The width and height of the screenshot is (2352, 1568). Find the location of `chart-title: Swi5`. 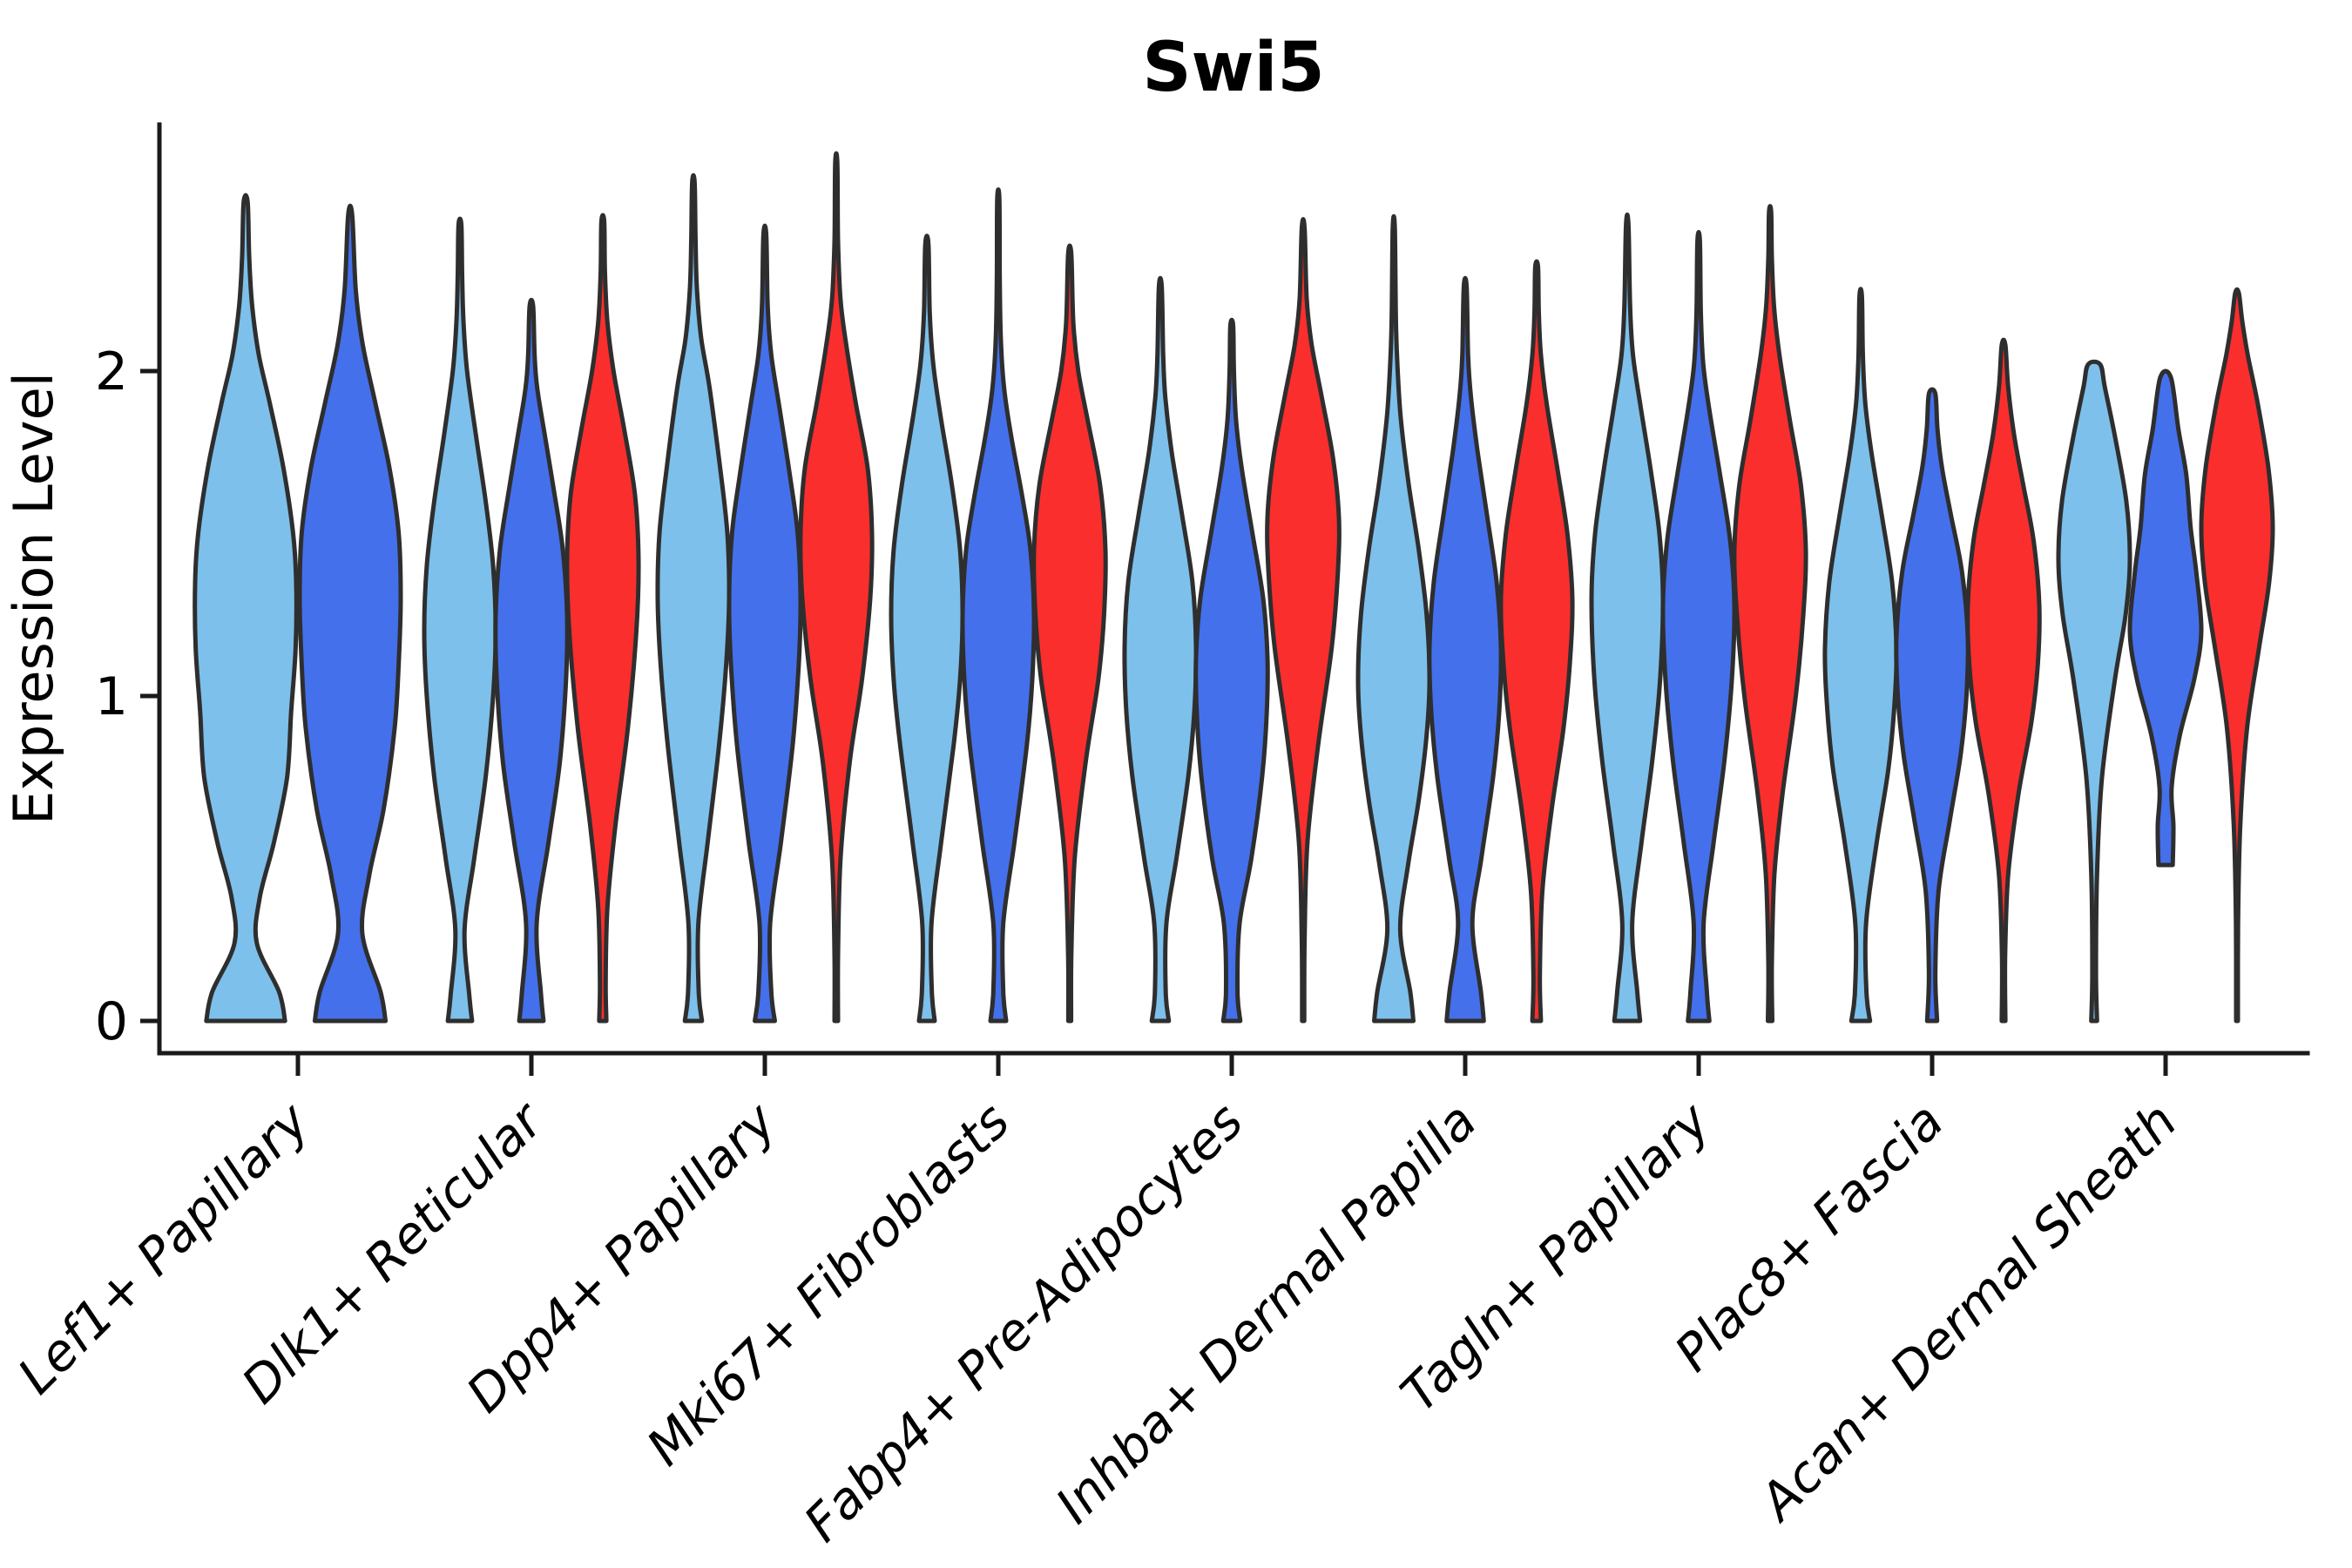

chart-title: Swi5 is located at coordinates (1233, 68).